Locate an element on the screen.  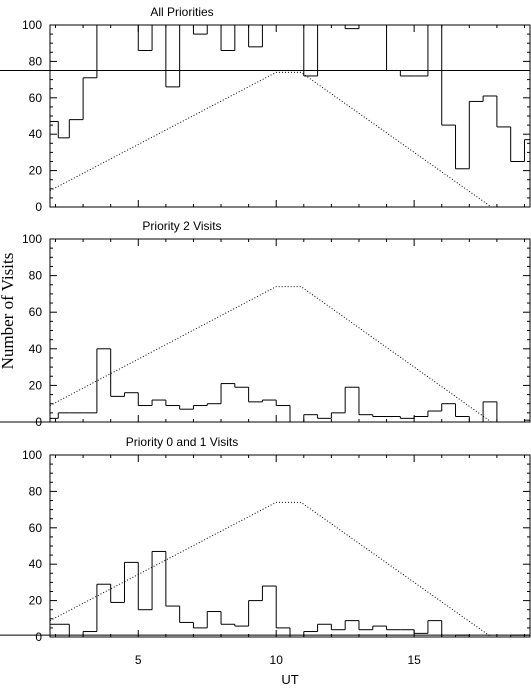
x-tick-label: 5 is located at coordinates (138, 660).